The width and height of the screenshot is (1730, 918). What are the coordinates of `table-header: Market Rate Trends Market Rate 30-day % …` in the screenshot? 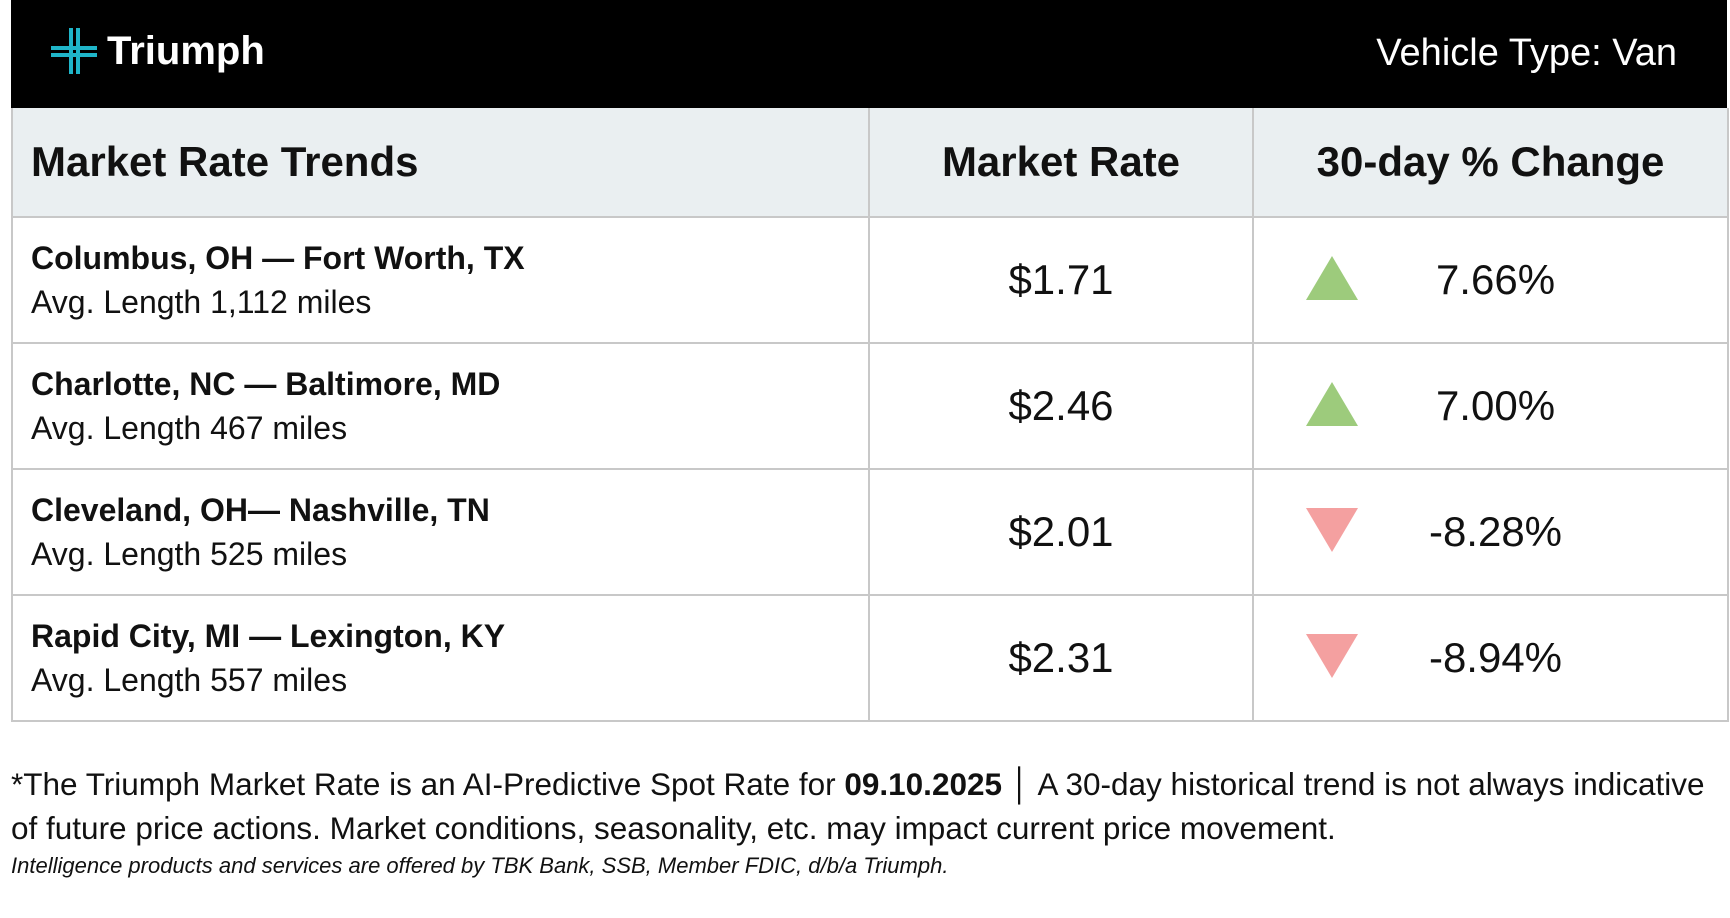 It's located at (870, 162).